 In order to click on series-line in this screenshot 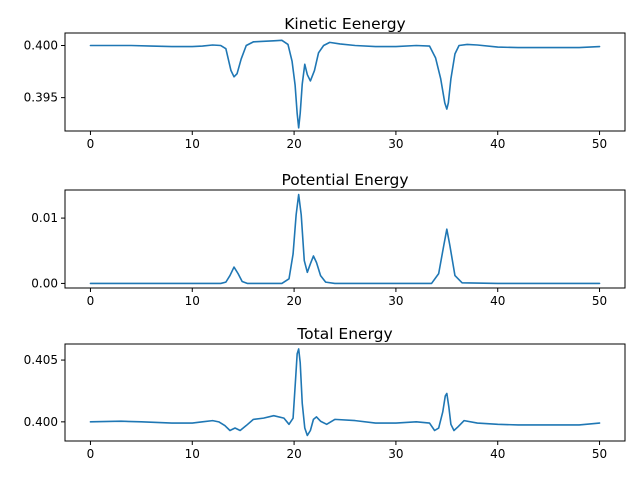, I will do `click(345, 392)`.